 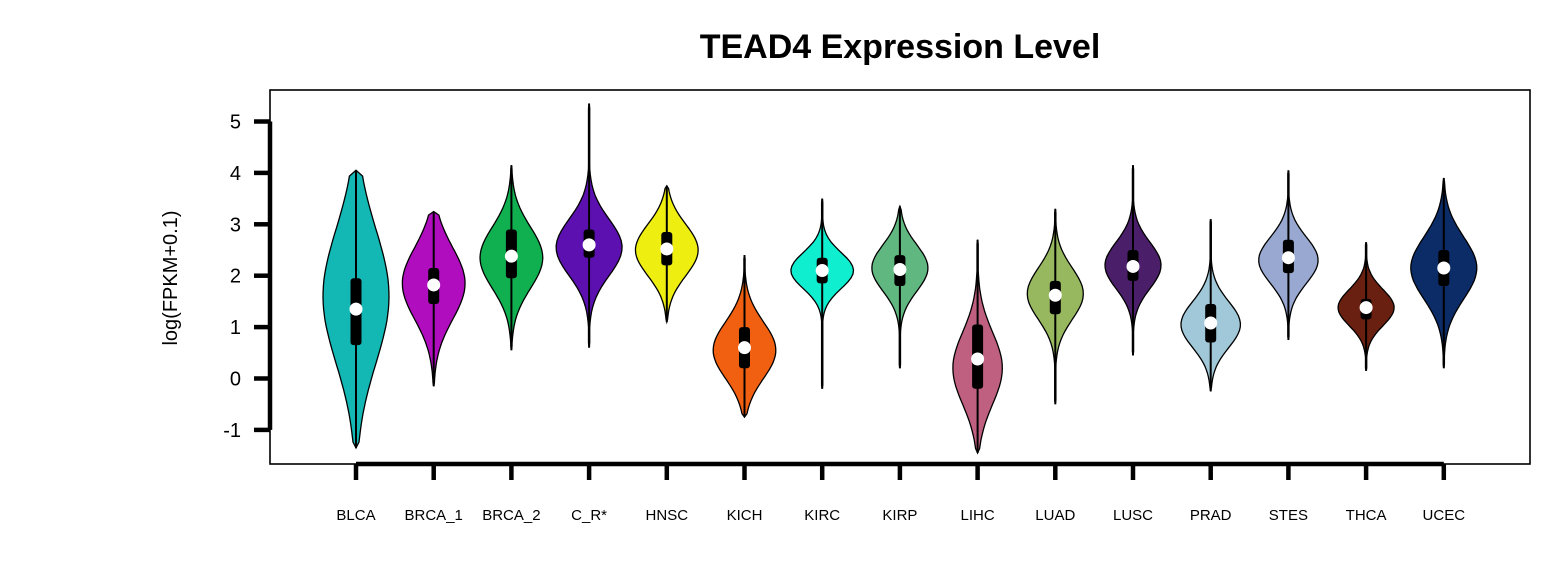 I want to click on y-tick-label: 3, so click(x=235, y=225).